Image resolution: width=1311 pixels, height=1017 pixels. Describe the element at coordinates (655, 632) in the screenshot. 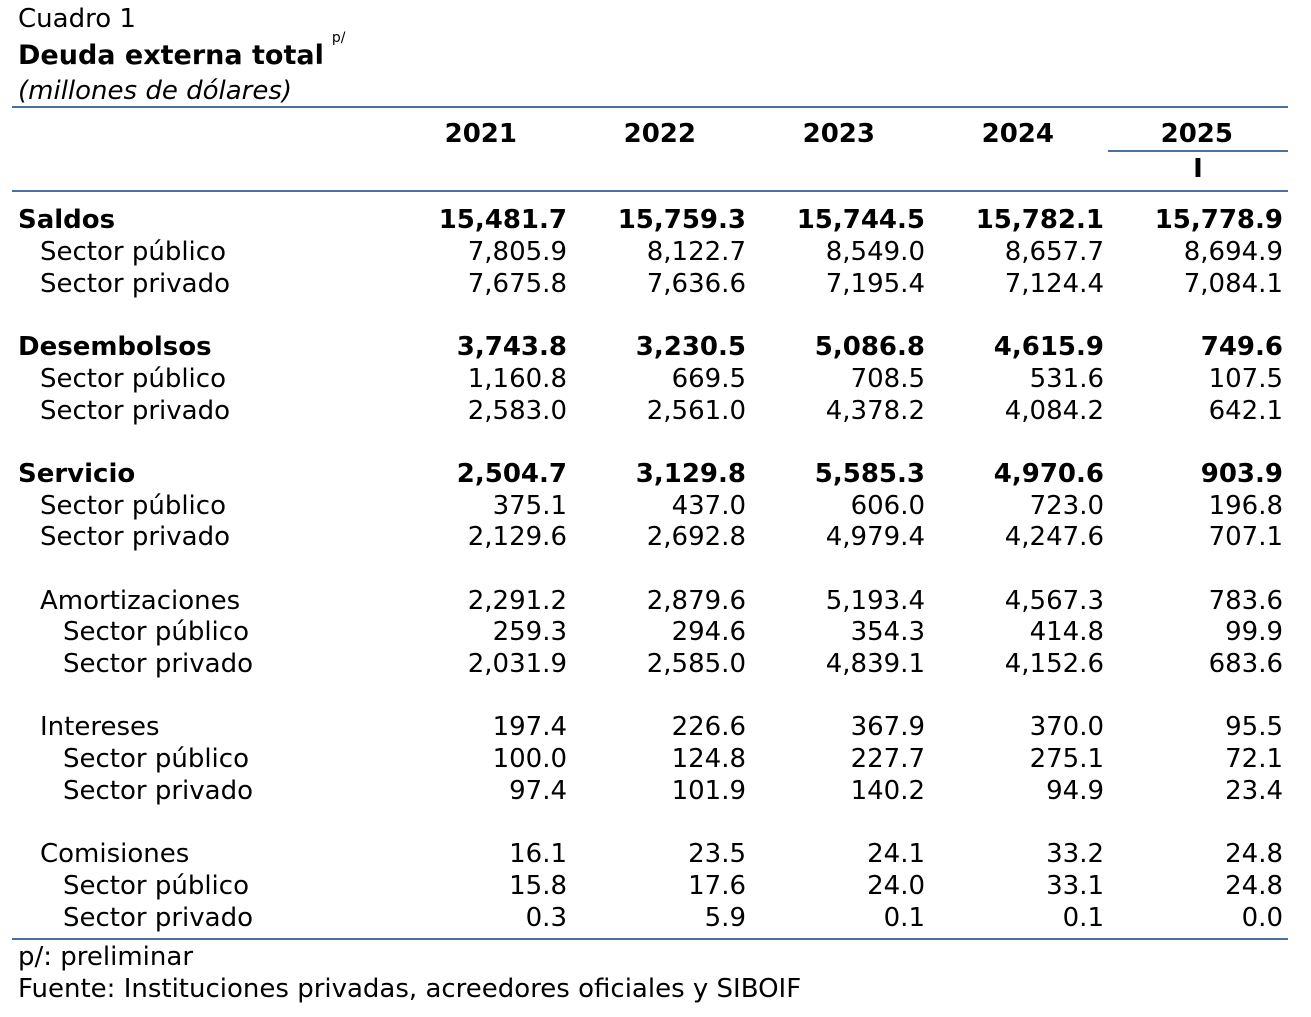

I see `table-row: Sector público 259.3 294.6 354.3 414.8 99.9` at that location.